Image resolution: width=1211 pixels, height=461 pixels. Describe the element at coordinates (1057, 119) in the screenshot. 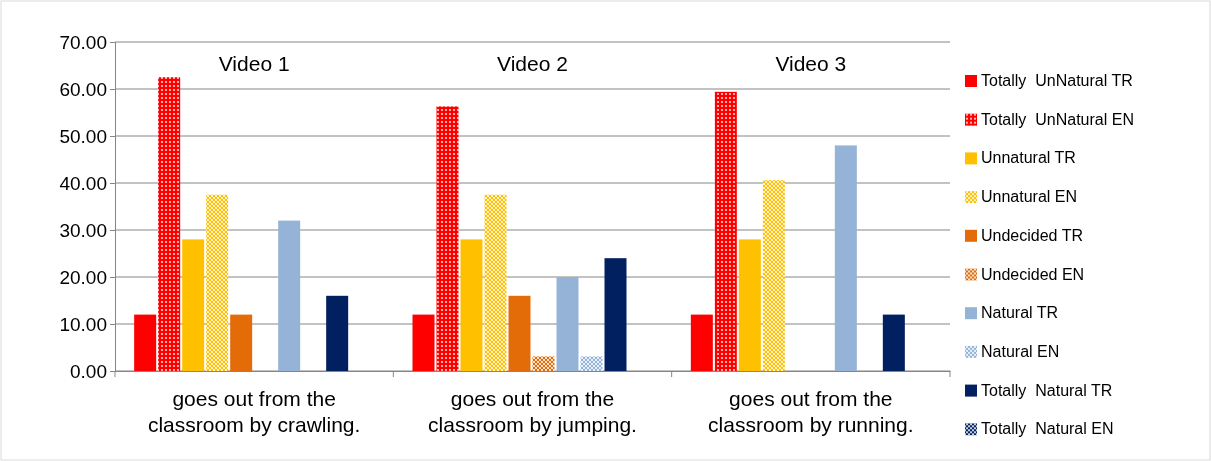

I see `legend-label: Totally UnNatural EN` at that location.